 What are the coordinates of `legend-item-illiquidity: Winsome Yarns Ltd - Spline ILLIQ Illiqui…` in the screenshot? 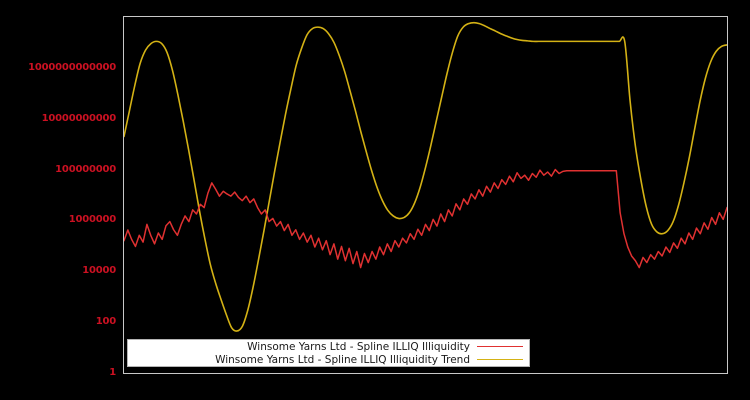 It's located at (325, 346).